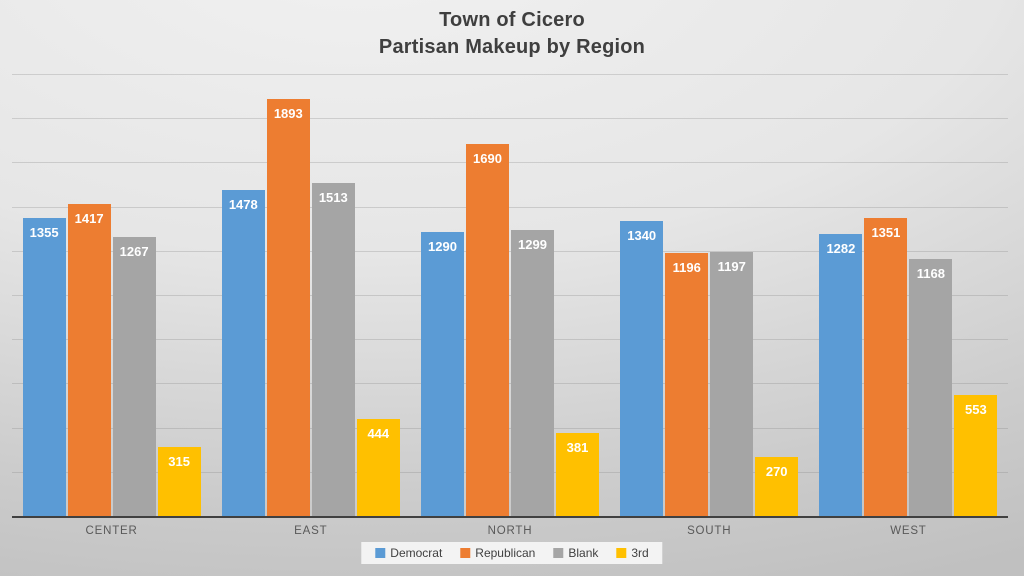  Describe the element at coordinates (886, 367) in the screenshot. I see `bar-republican-west: 1351` at that location.